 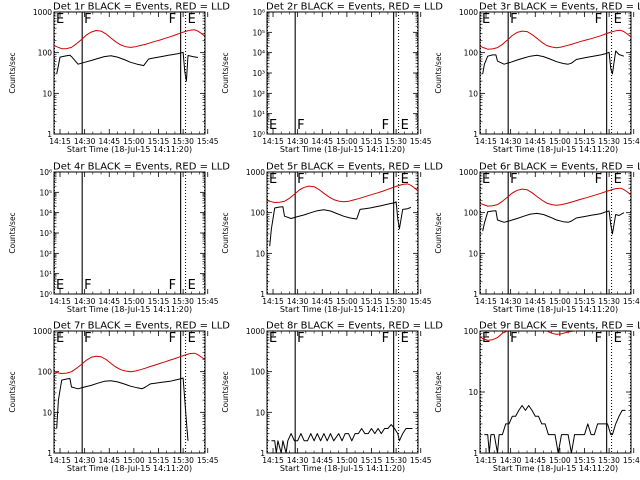 I want to click on y-tick-label: 10⁴, so click(x=45, y=213).